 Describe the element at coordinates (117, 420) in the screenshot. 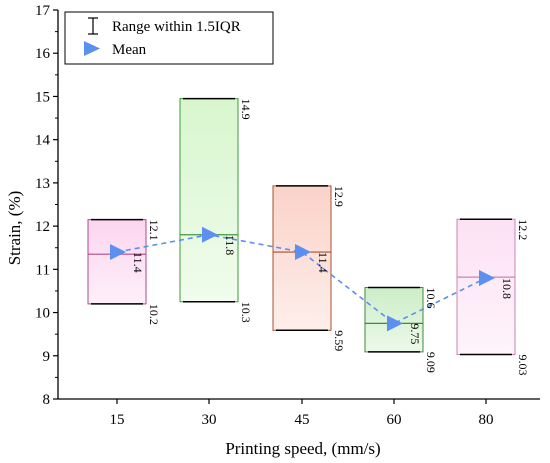

I see `x-tick-label: 15` at that location.